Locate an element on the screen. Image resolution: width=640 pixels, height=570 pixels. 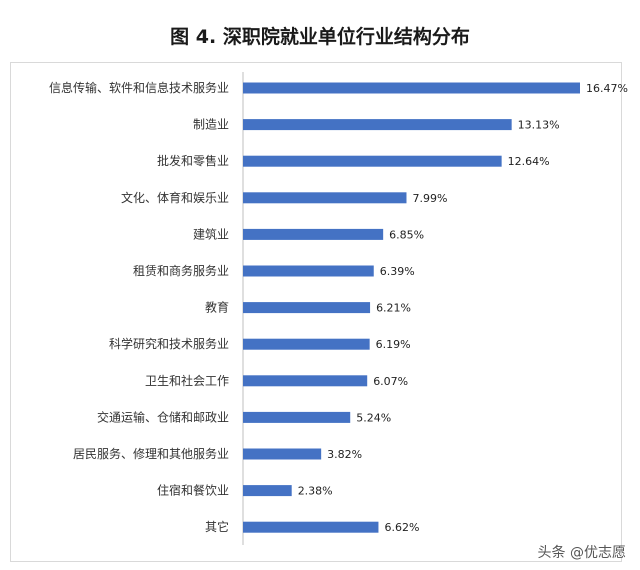
value-label-2: 12.64% is located at coordinates (529, 161).